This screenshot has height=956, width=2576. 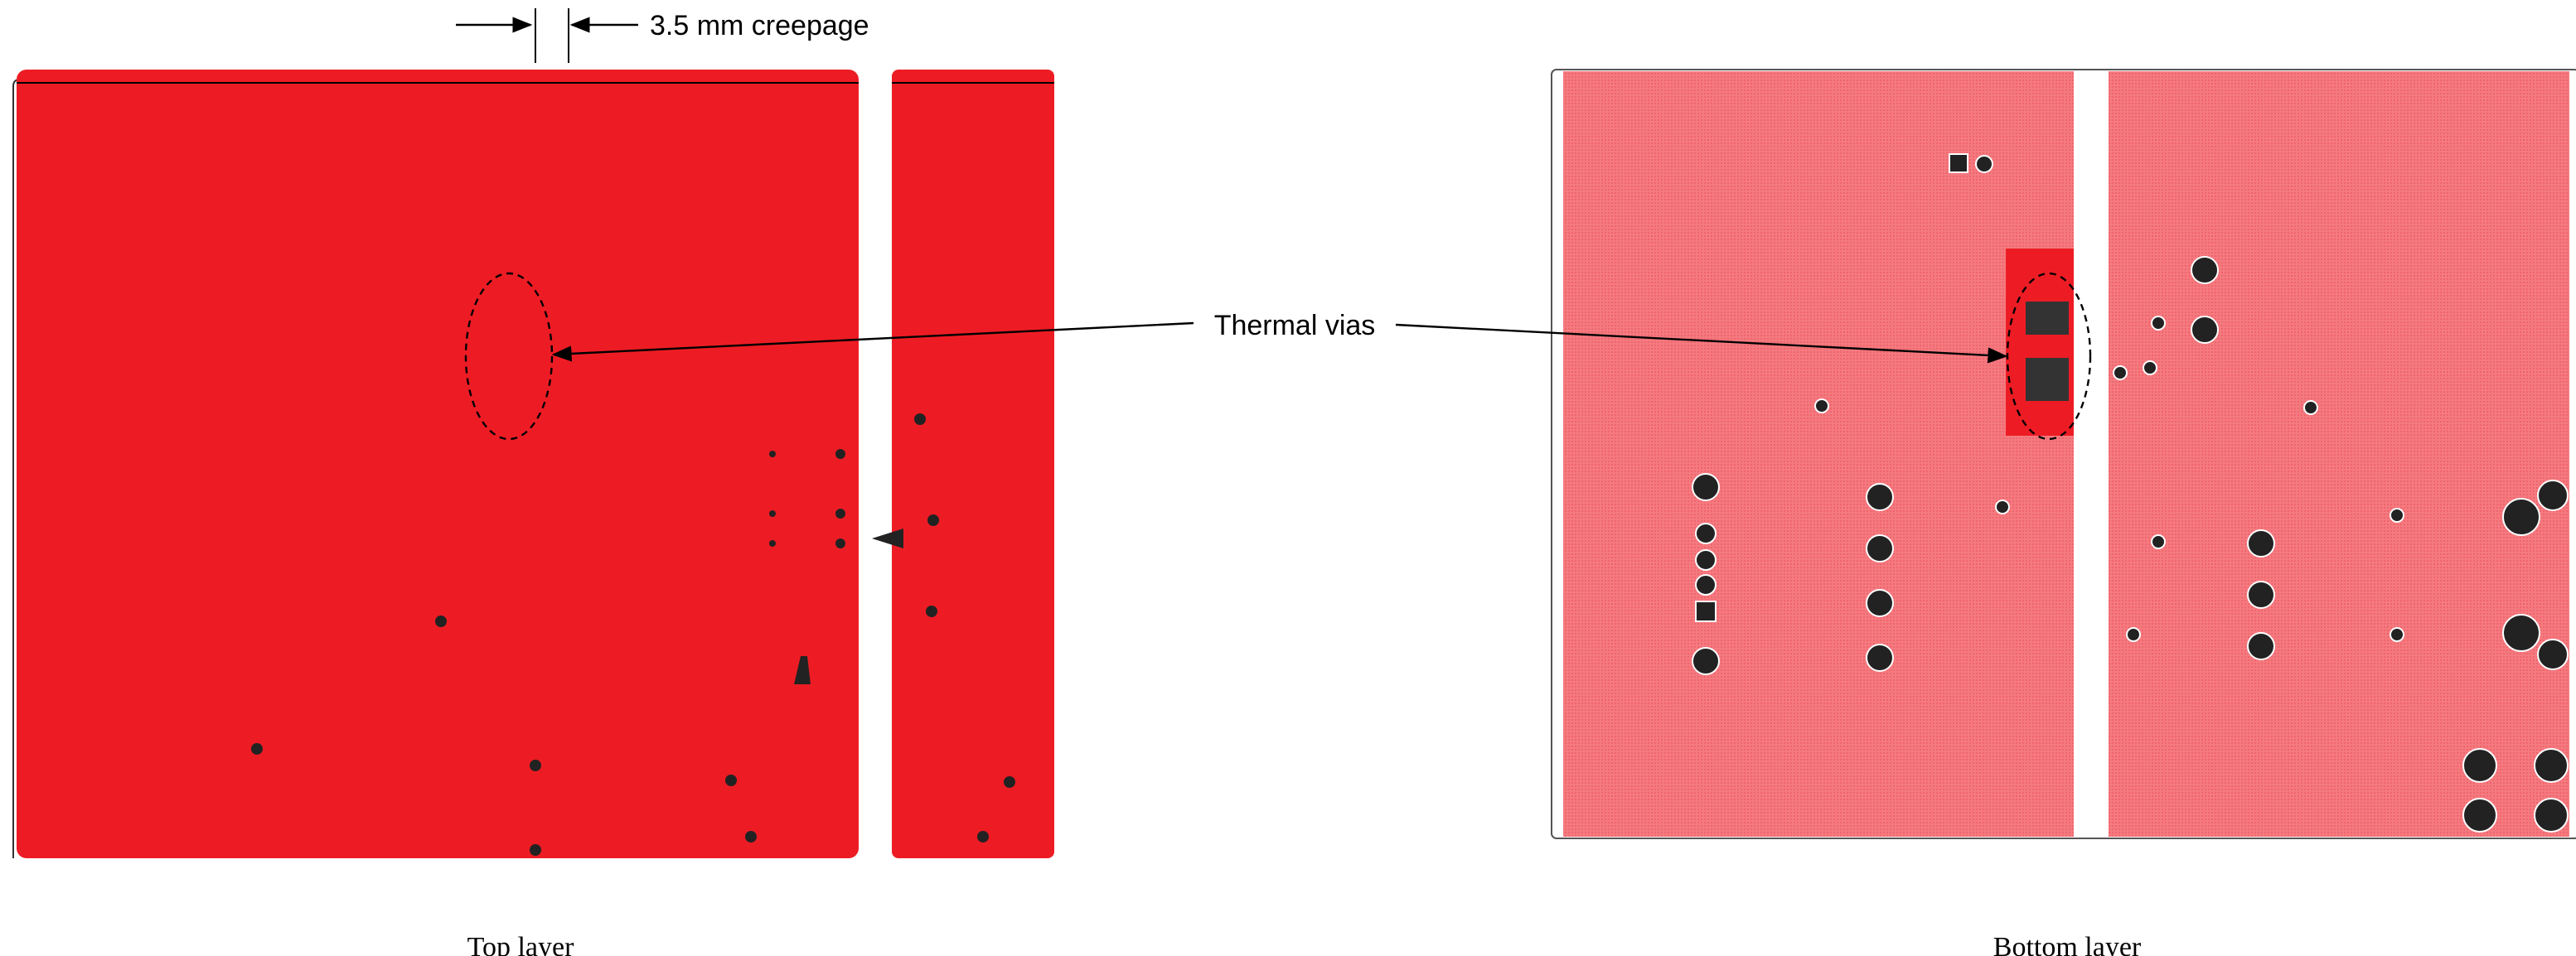 I want to click on creepage-label: 3.5 mm creepage, so click(x=759, y=25).